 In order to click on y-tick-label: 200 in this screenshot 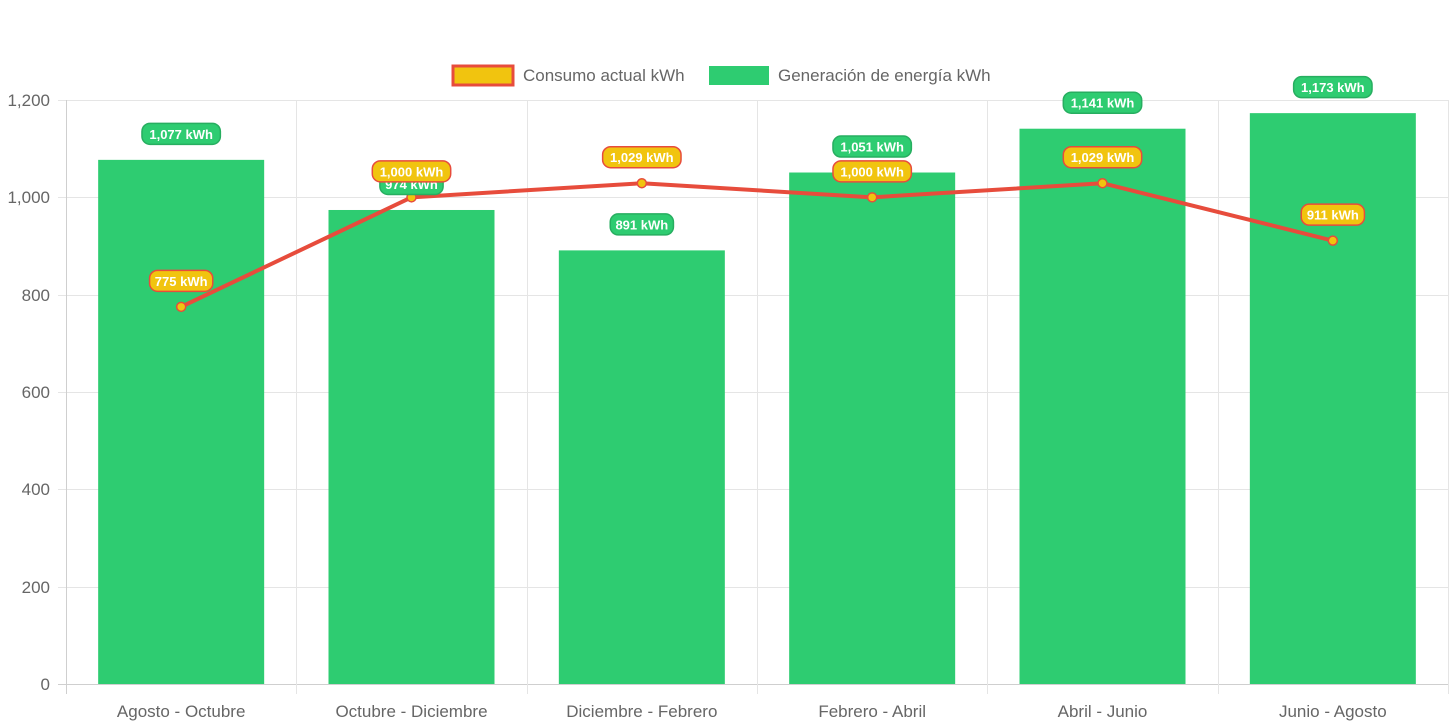, I will do `click(36, 587)`.